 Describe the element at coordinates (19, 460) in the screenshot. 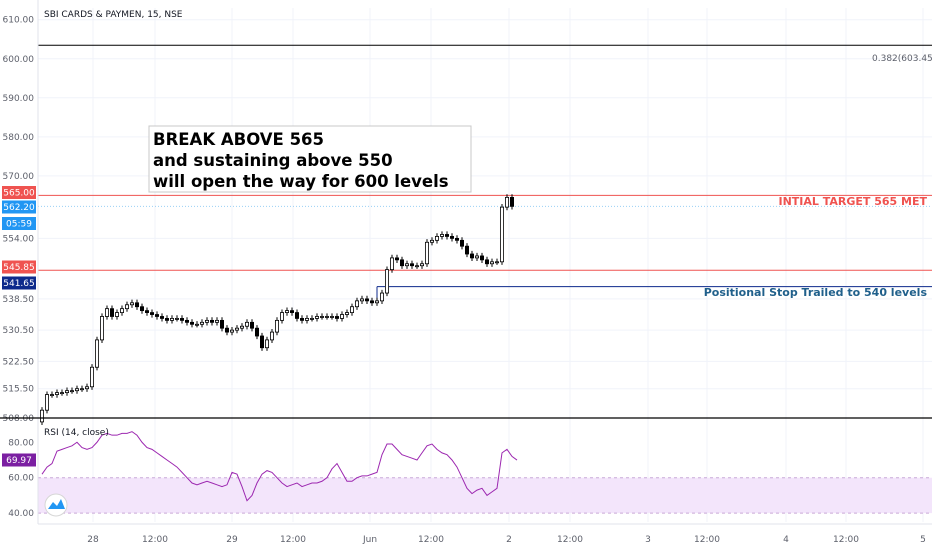

I see `rsi-badge-bg` at that location.